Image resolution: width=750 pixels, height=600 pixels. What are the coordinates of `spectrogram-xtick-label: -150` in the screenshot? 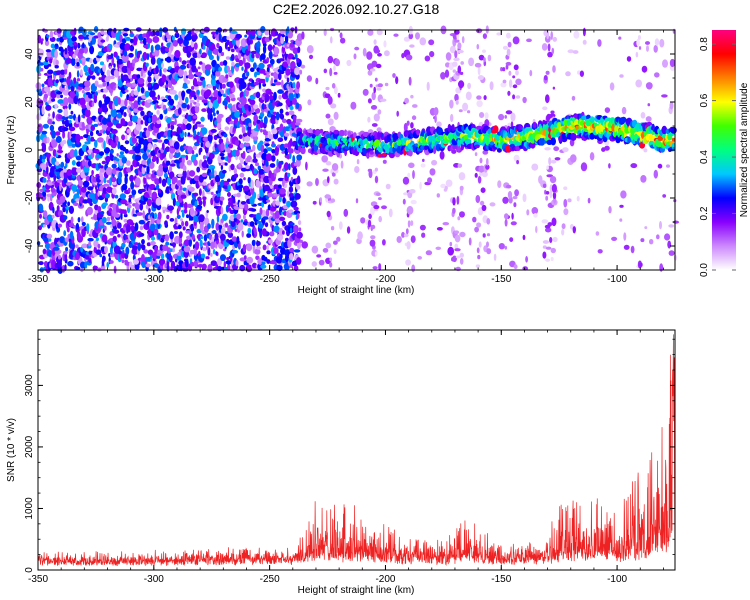 It's located at (501, 279).